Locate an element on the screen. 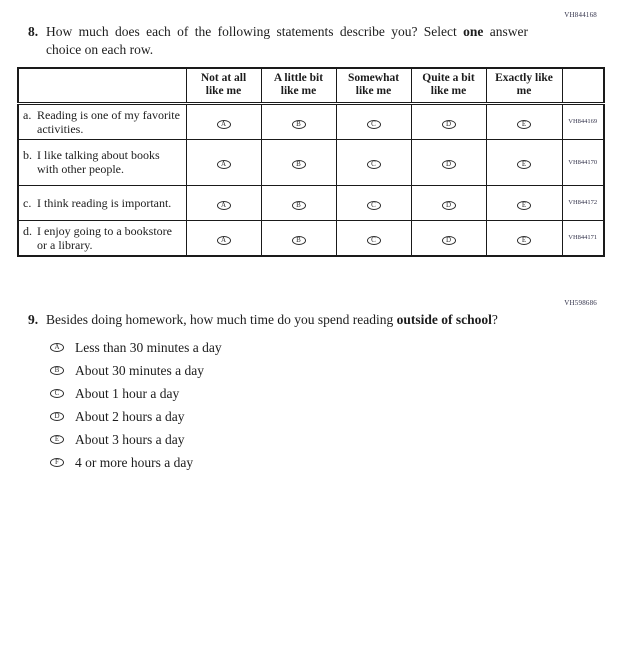 This screenshot has width=625, height=665. option-label: 4 or more hours a day is located at coordinates (134, 462).